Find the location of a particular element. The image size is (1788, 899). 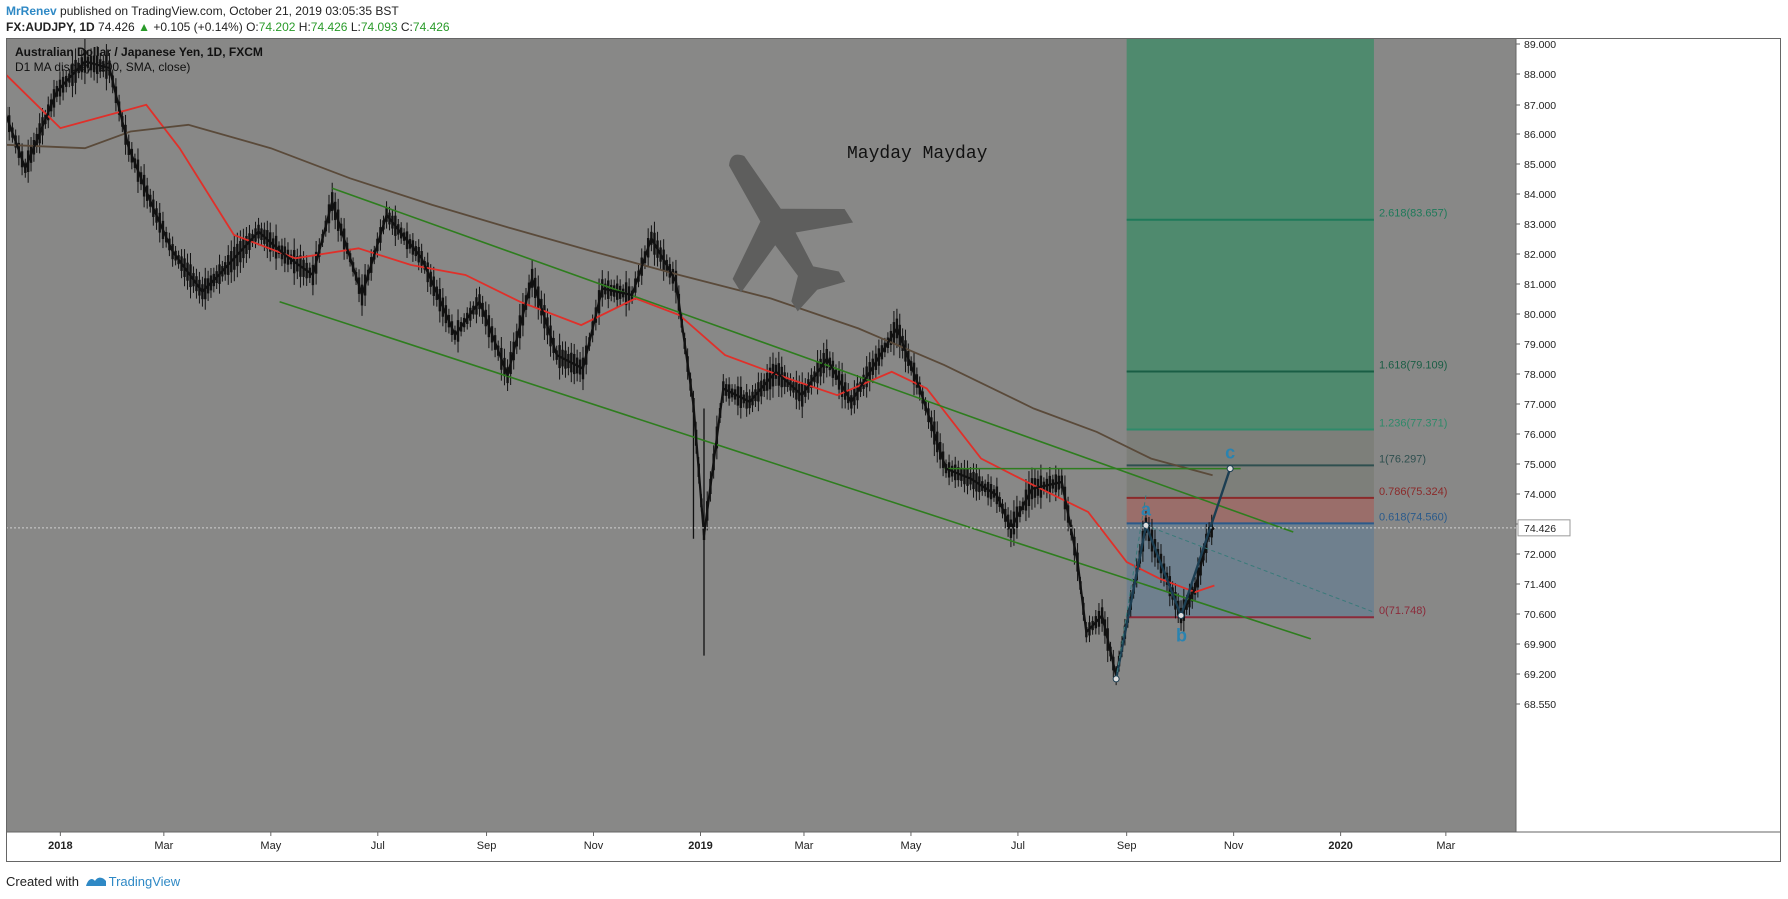

price-tick-label: 84.000 is located at coordinates (1540, 195).